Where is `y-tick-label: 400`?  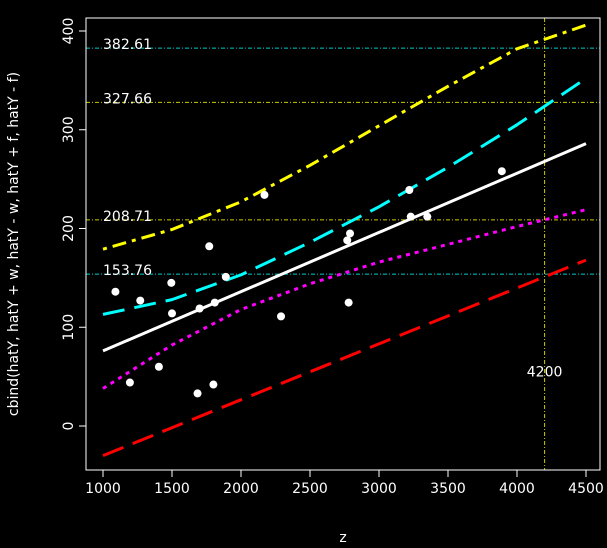
y-tick-label: 400 is located at coordinates (69, 31).